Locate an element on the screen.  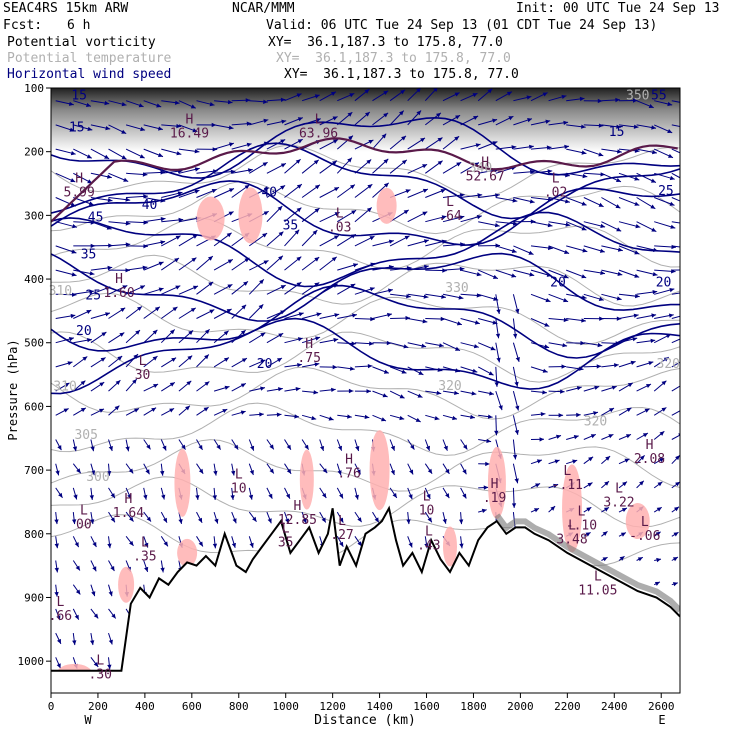
extremum-value: 3.48 is located at coordinates (571, 539).